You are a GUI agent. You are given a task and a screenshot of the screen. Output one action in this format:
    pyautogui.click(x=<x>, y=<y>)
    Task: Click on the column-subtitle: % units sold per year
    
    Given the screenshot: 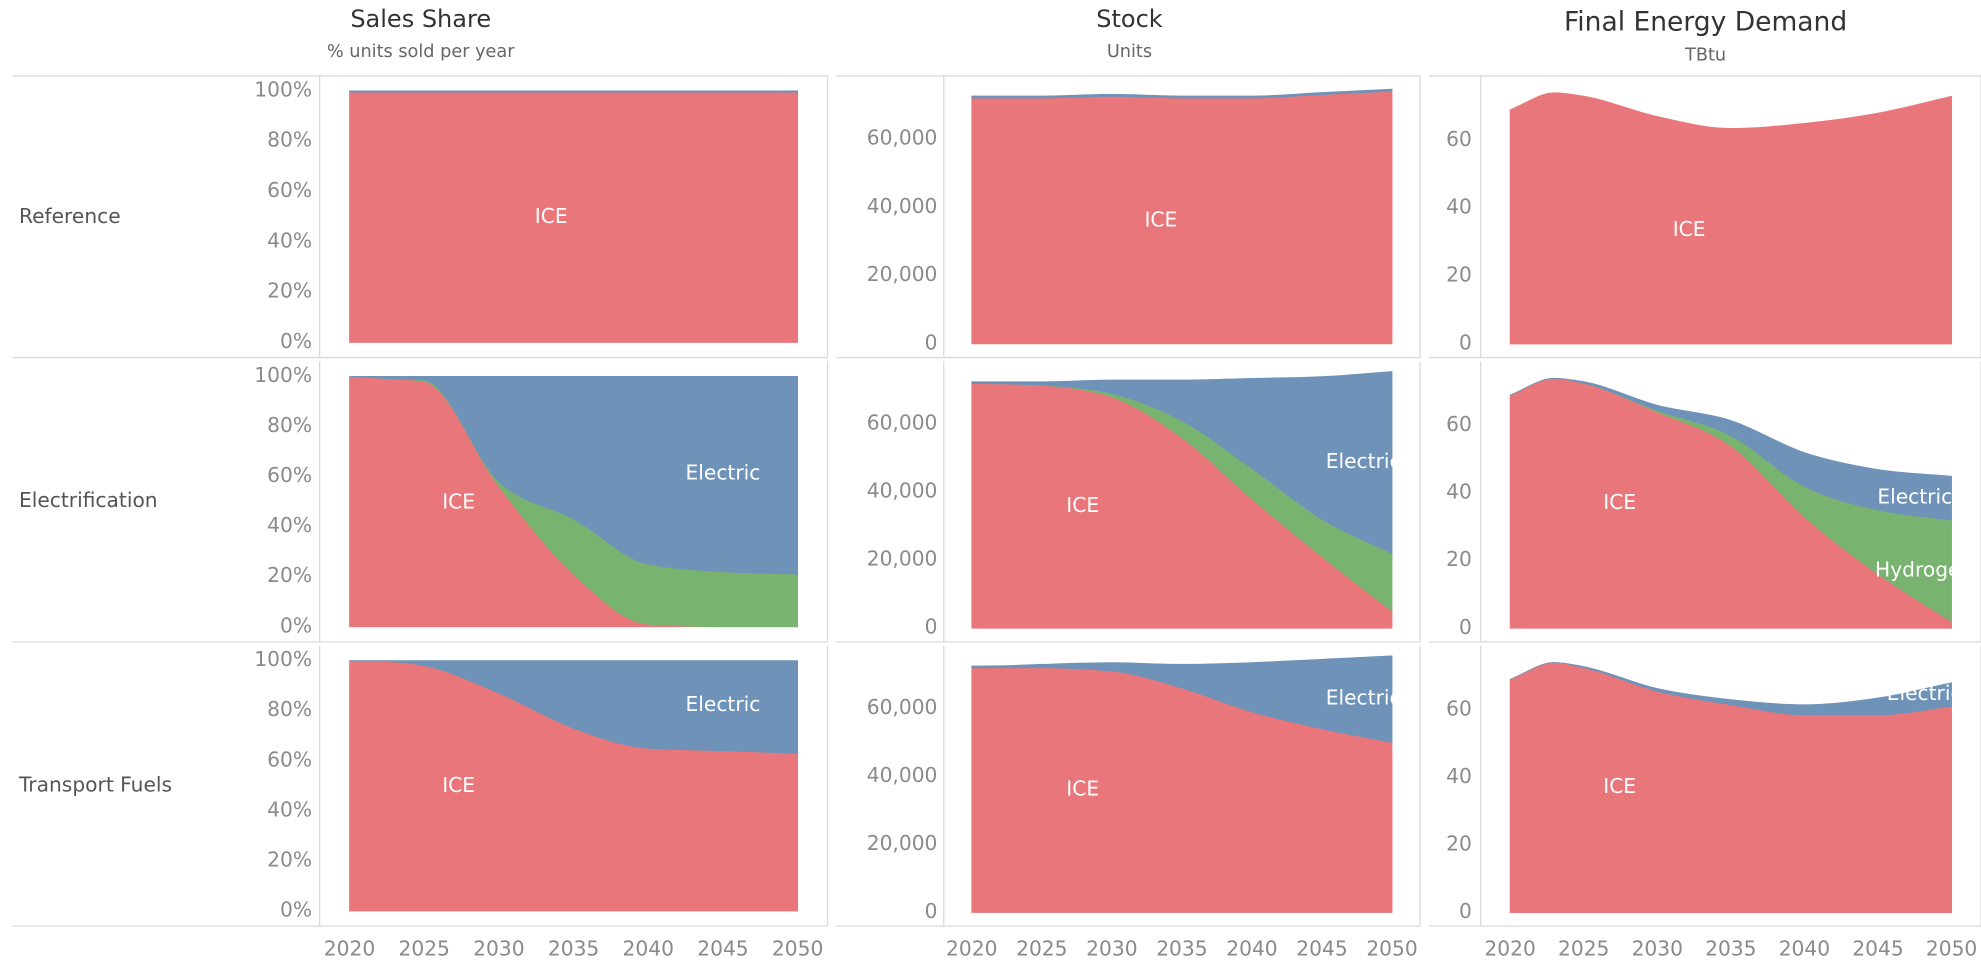 What is the action you would take?
    pyautogui.click(x=421, y=52)
    